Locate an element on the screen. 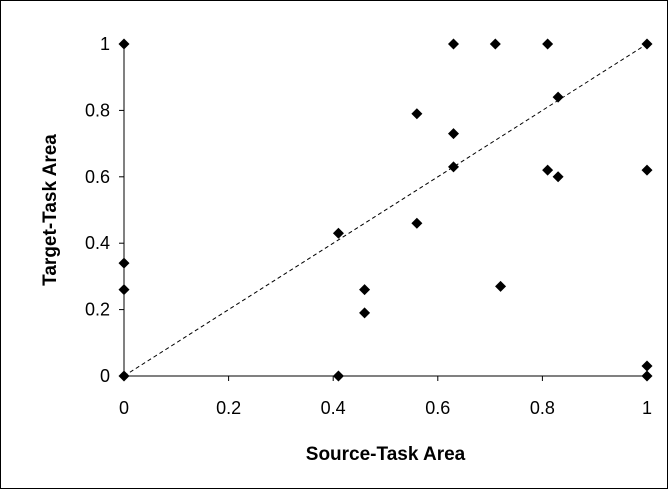 The height and width of the screenshot is (489, 668). y-tick-label: 0.2 is located at coordinates (97, 310).